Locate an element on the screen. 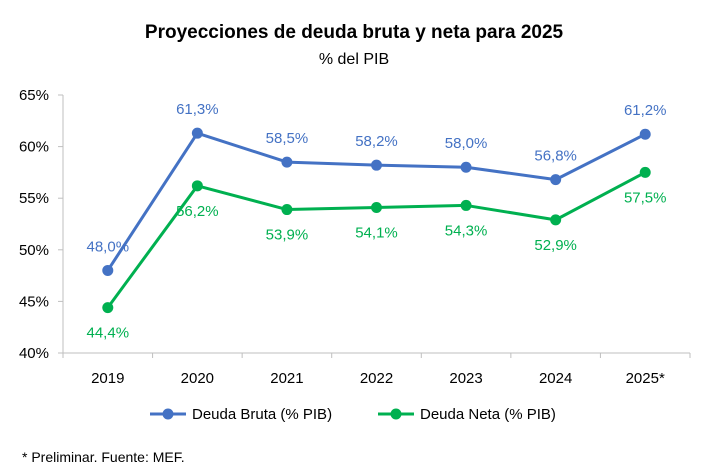 The height and width of the screenshot is (473, 709). data-label: 56,2% is located at coordinates (197, 211).